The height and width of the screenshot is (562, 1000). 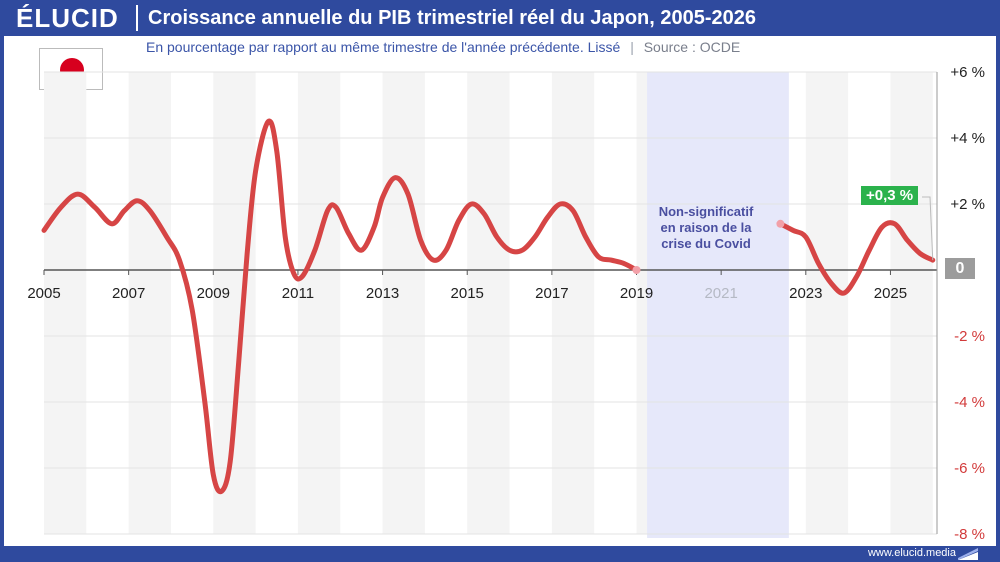 What do you see at coordinates (780, 223) in the screenshot?
I see `gap-end-marker` at bounding box center [780, 223].